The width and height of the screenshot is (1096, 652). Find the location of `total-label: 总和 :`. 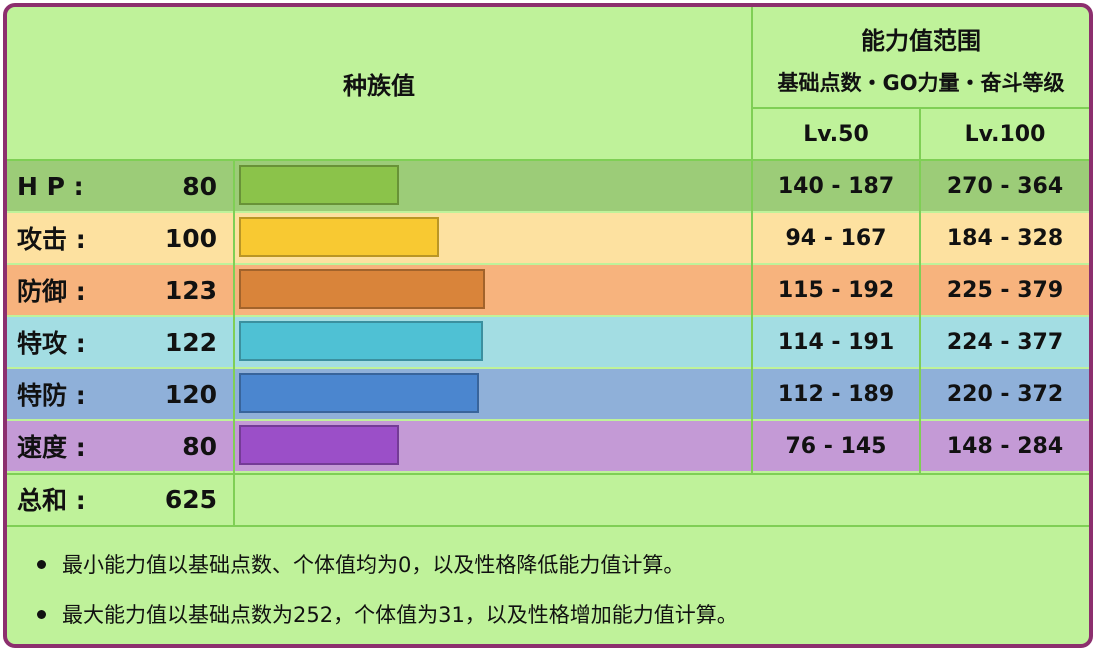

total-label: 总和 : is located at coordinates (51, 500).